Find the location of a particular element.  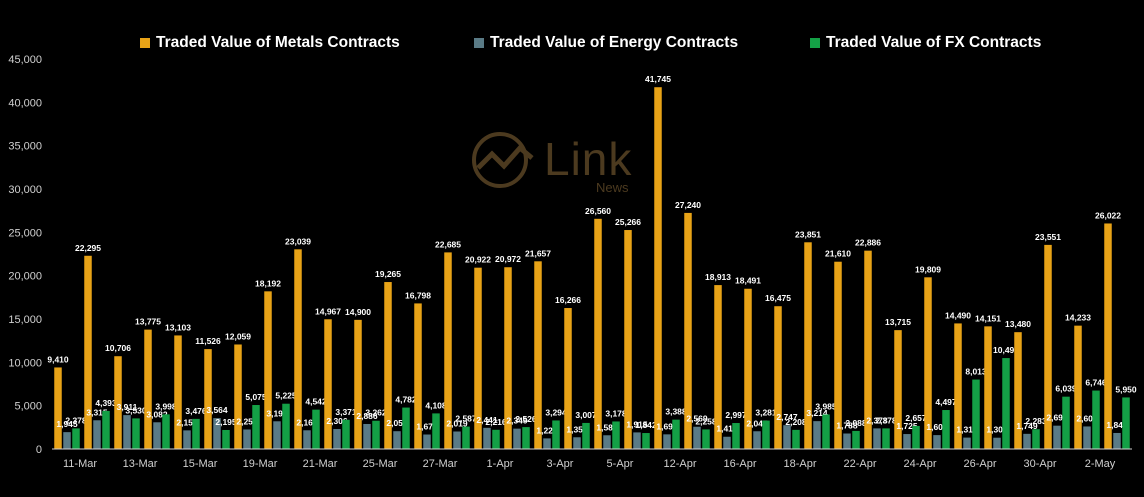

data-label-metals: 13,103 is located at coordinates (178, 327).